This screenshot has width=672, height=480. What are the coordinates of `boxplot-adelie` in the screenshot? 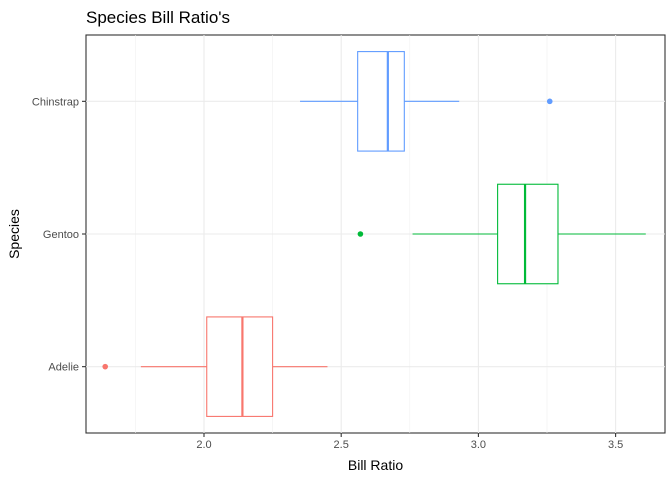 It's located at (215, 366).